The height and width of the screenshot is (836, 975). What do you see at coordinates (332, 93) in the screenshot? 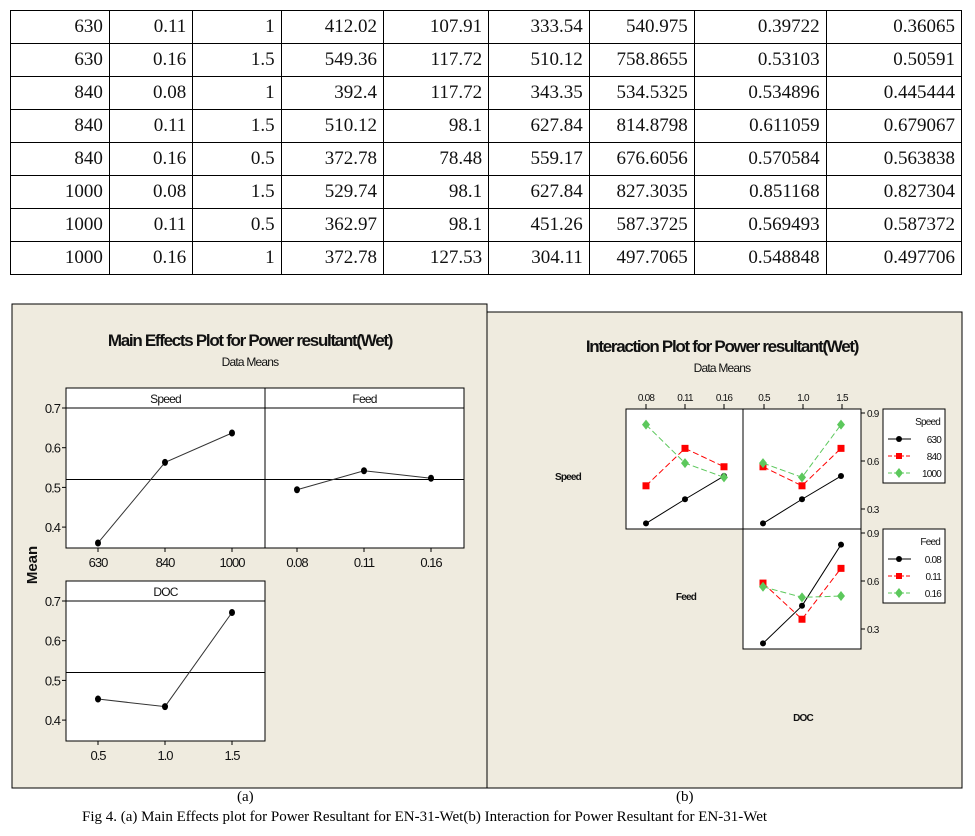
I see `table-cell: 392.4` at bounding box center [332, 93].